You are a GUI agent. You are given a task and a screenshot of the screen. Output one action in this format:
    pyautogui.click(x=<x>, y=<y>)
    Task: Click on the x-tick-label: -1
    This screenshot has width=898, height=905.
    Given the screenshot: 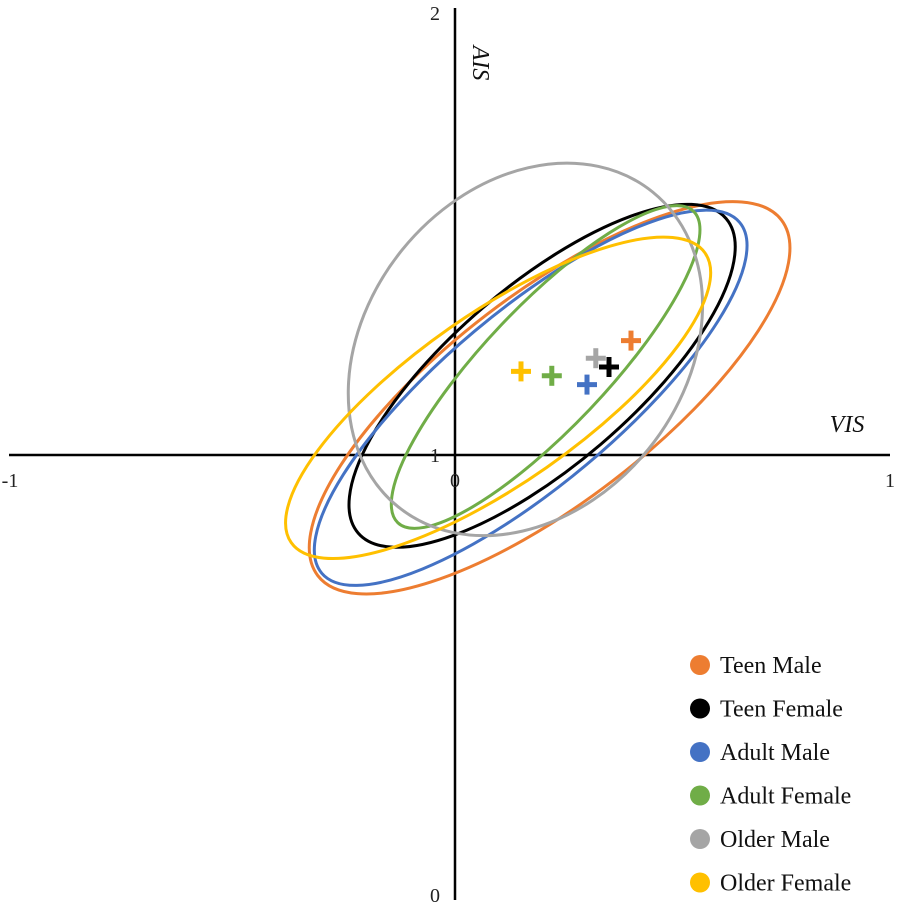 What is the action you would take?
    pyautogui.click(x=10, y=481)
    